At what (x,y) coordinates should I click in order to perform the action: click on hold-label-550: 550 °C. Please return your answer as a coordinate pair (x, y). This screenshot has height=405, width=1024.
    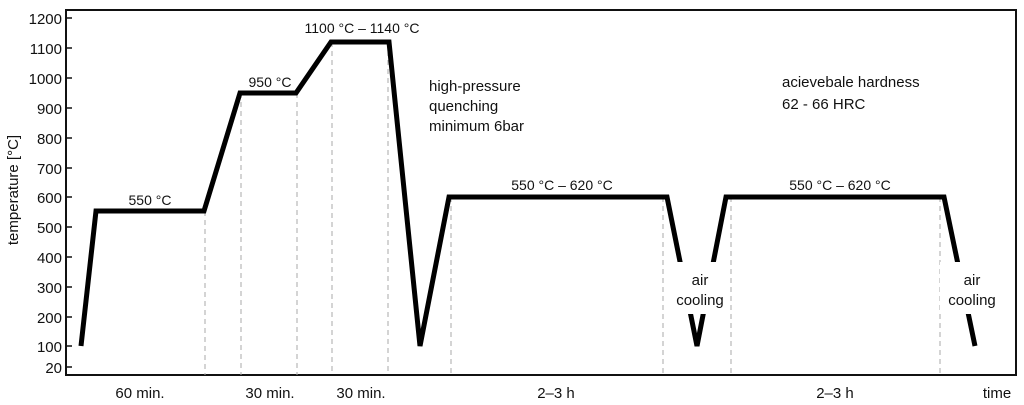
    Looking at the image, I should click on (150, 200).